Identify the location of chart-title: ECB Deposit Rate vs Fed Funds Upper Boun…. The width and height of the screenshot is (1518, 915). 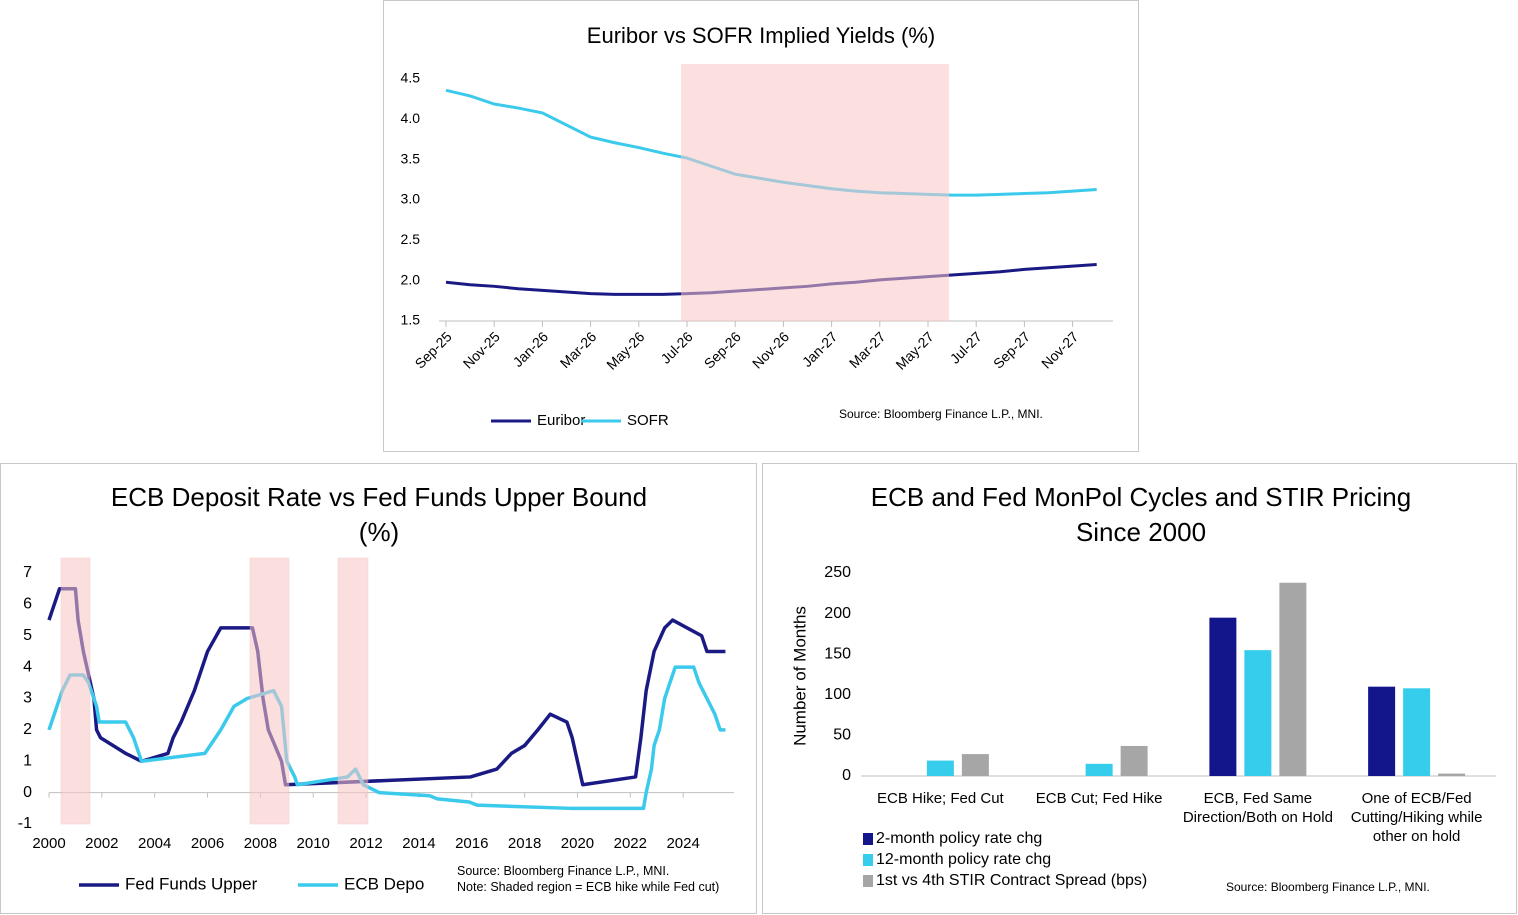
(379, 514).